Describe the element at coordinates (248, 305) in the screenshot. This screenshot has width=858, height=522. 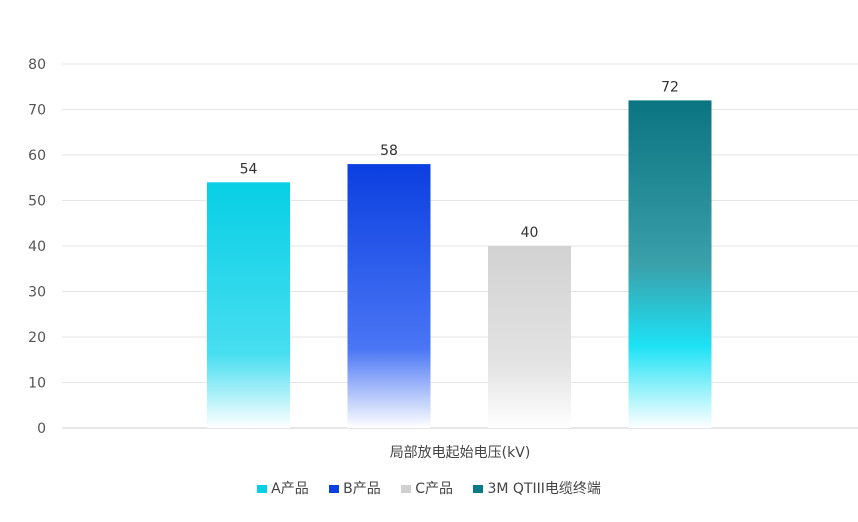
I see `bar-a` at that location.